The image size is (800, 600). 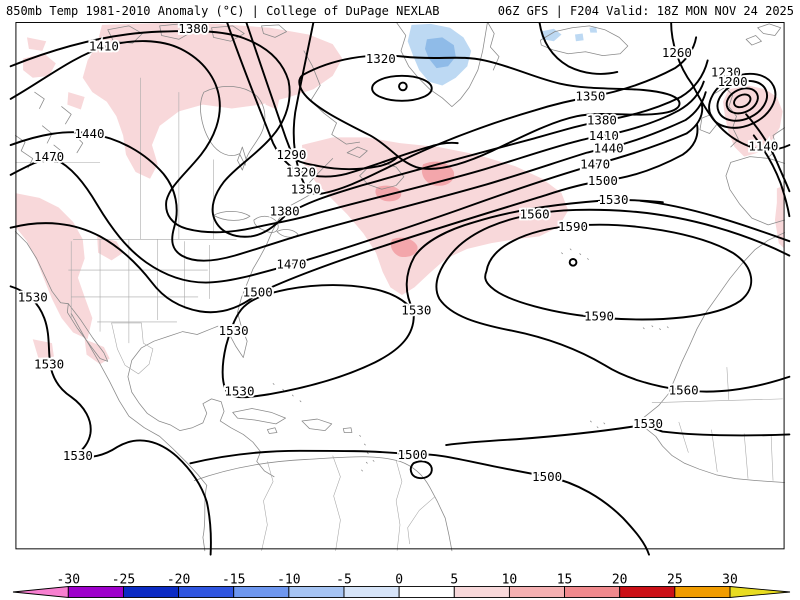 What do you see at coordinates (677, 52) in the screenshot?
I see `contour-value-label: 1260` at bounding box center [677, 52].